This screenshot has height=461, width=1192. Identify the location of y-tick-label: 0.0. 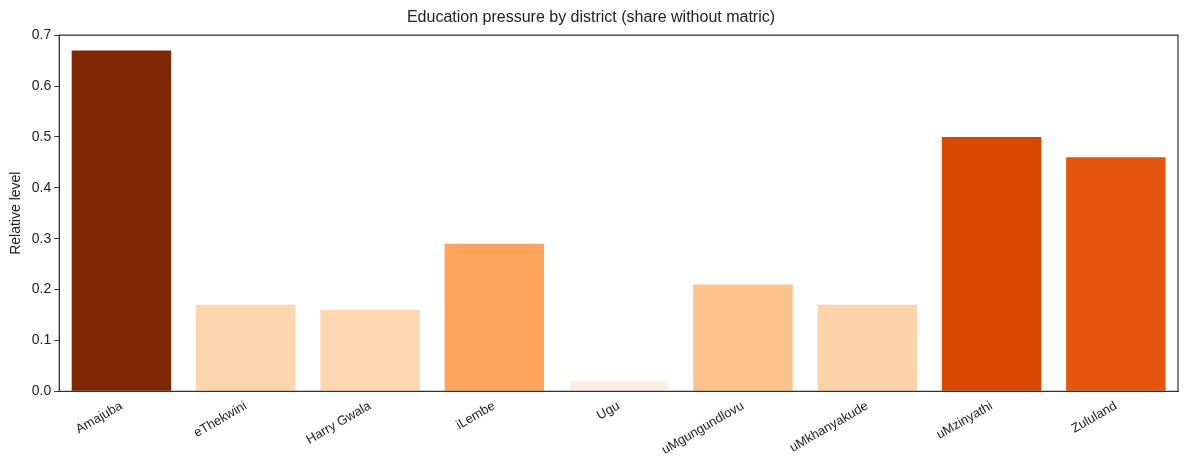
(41, 390).